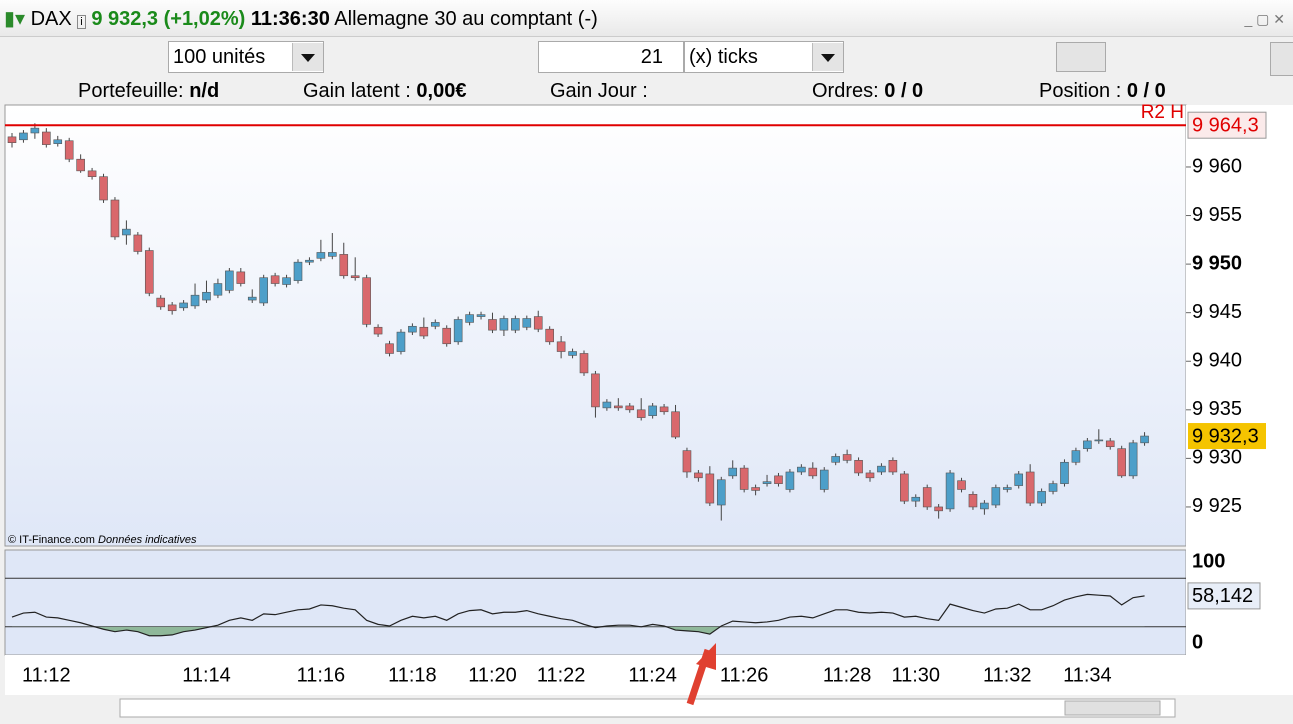  I want to click on x-tick-label: 11:14, so click(206, 675).